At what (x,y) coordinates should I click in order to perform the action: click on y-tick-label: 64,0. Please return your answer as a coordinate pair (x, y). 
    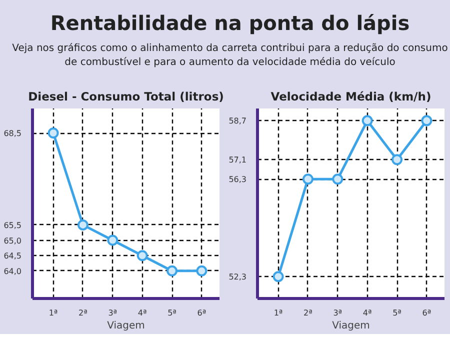
    Looking at the image, I should click on (13, 271).